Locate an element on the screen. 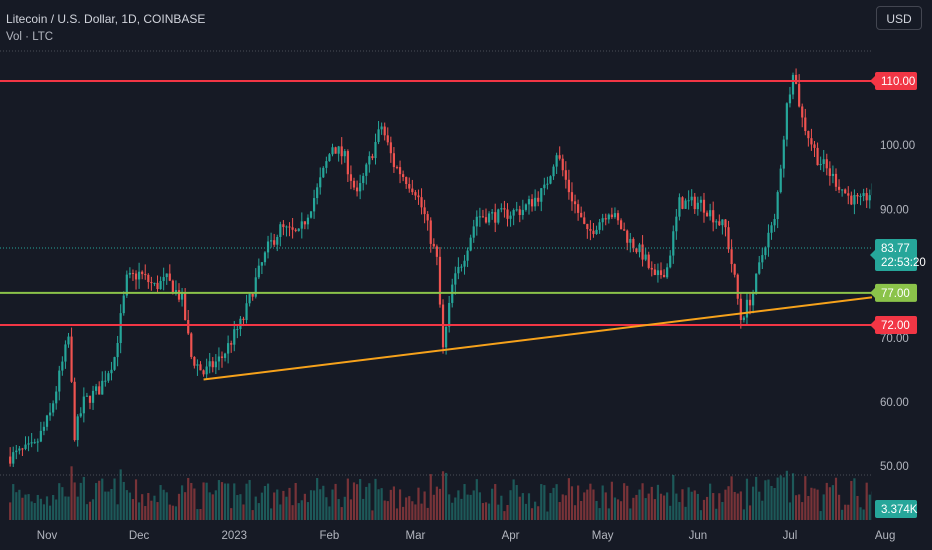 This screenshot has height=550, width=932. volume-indicator-label: Vol · LTC is located at coordinates (30, 37).